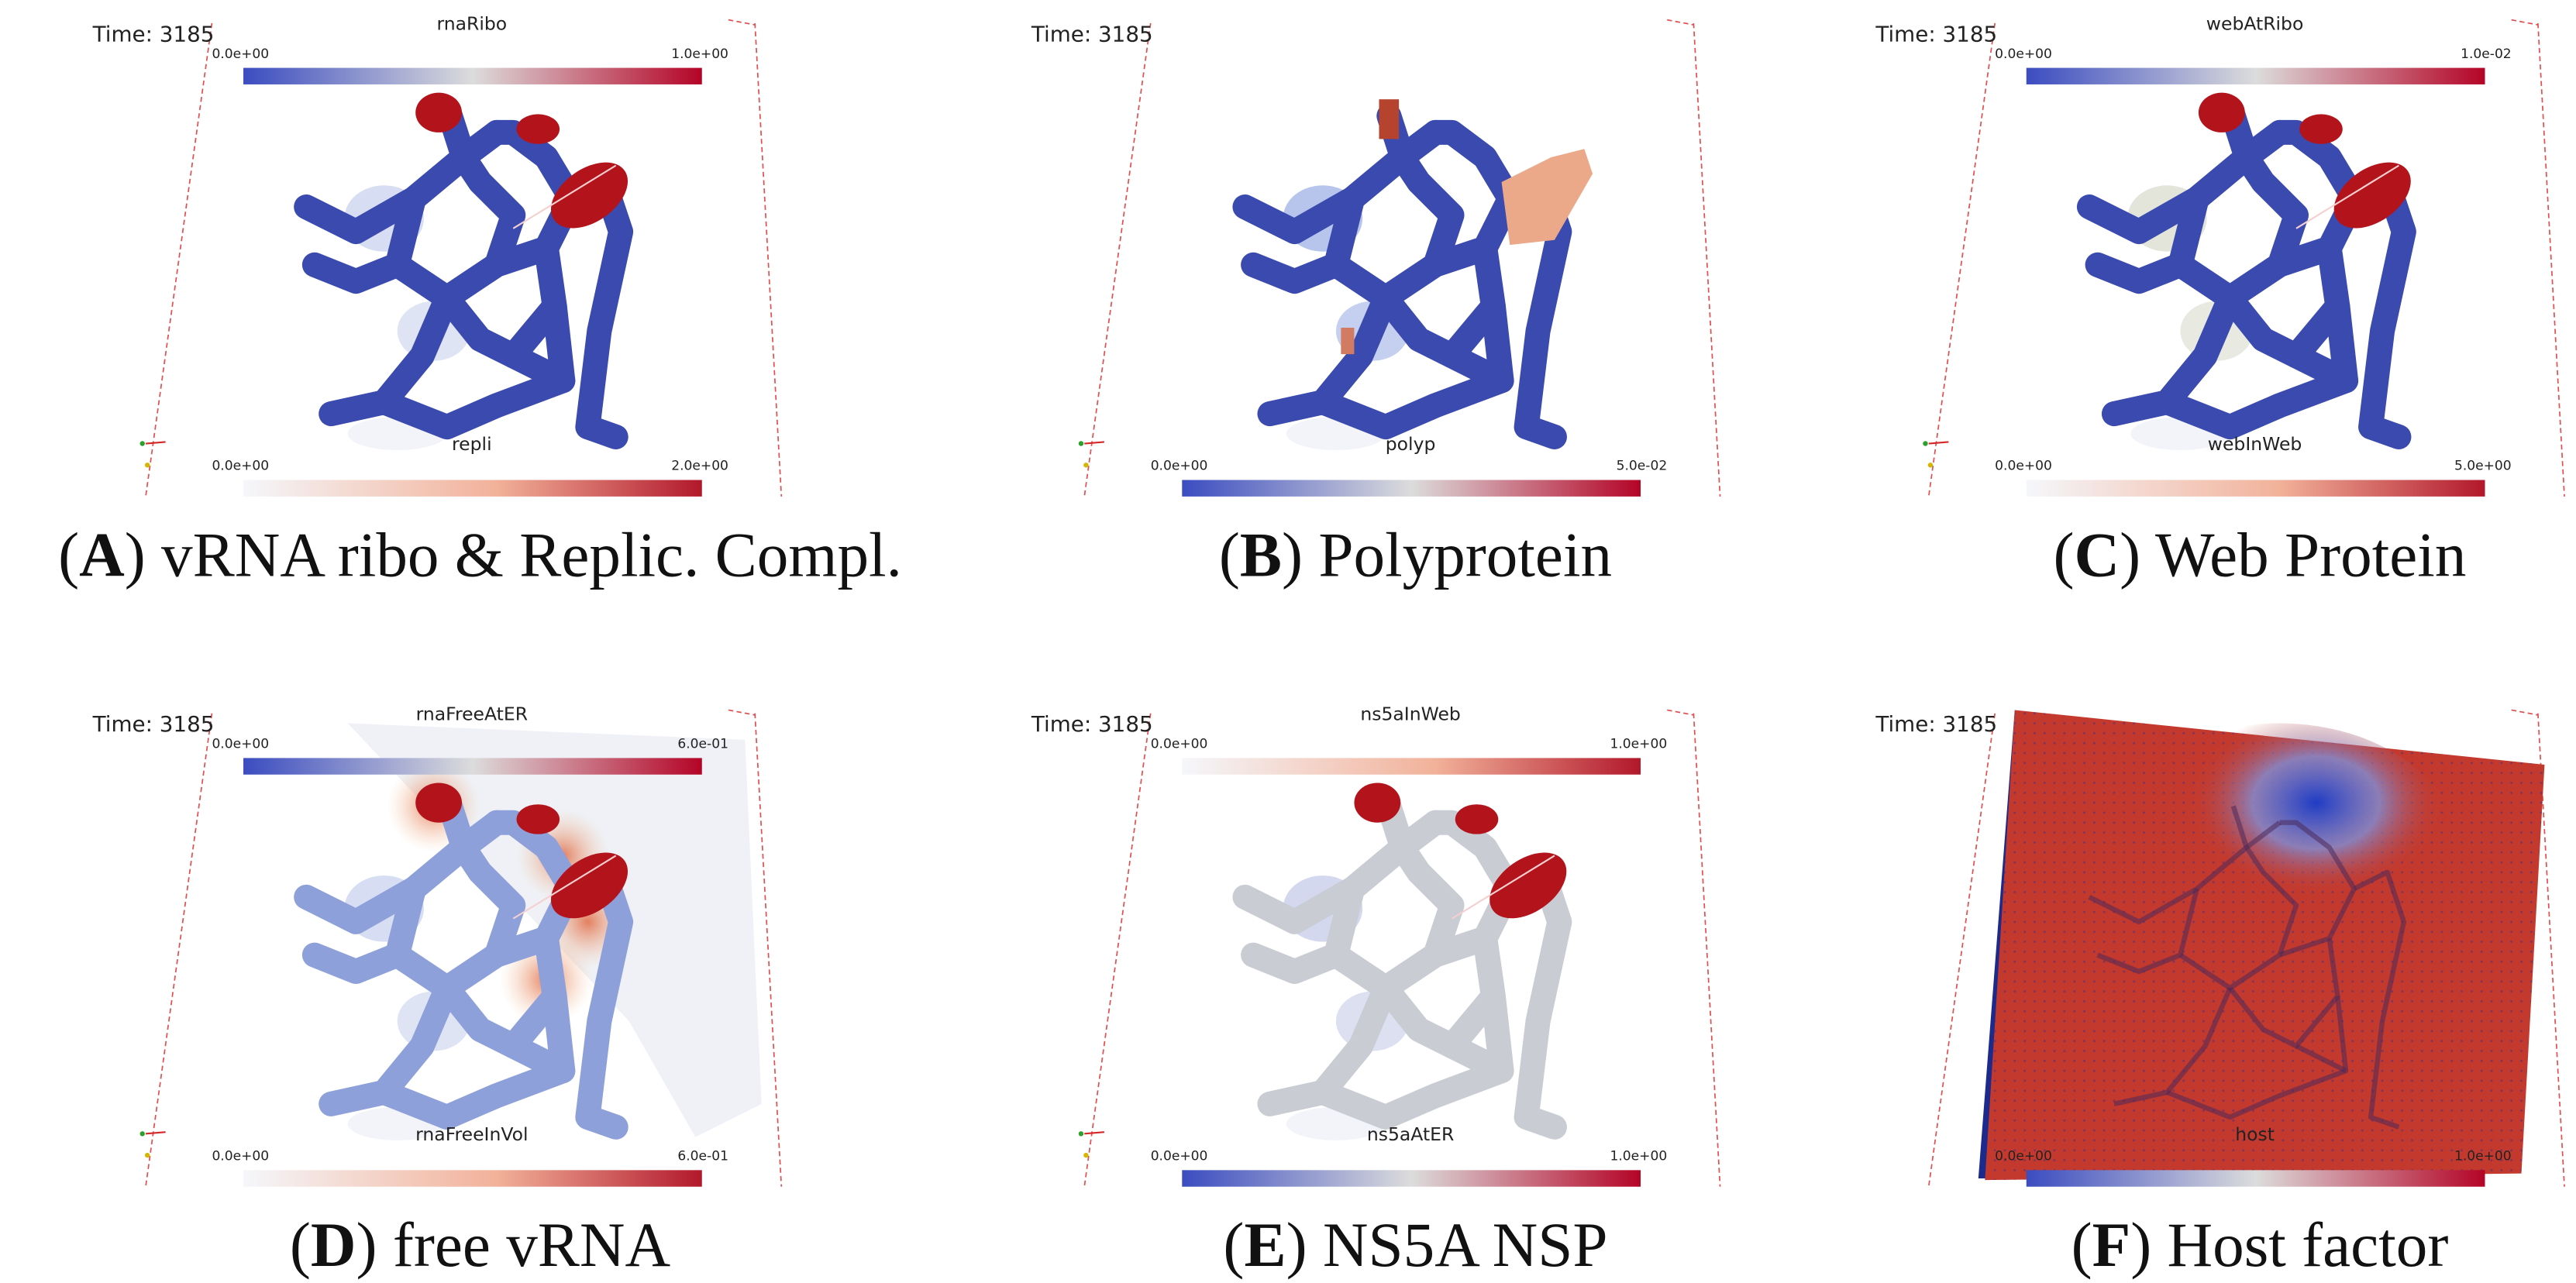 This screenshot has height=1283, width=2576. I want to click on caption-letter: A, so click(102, 555).